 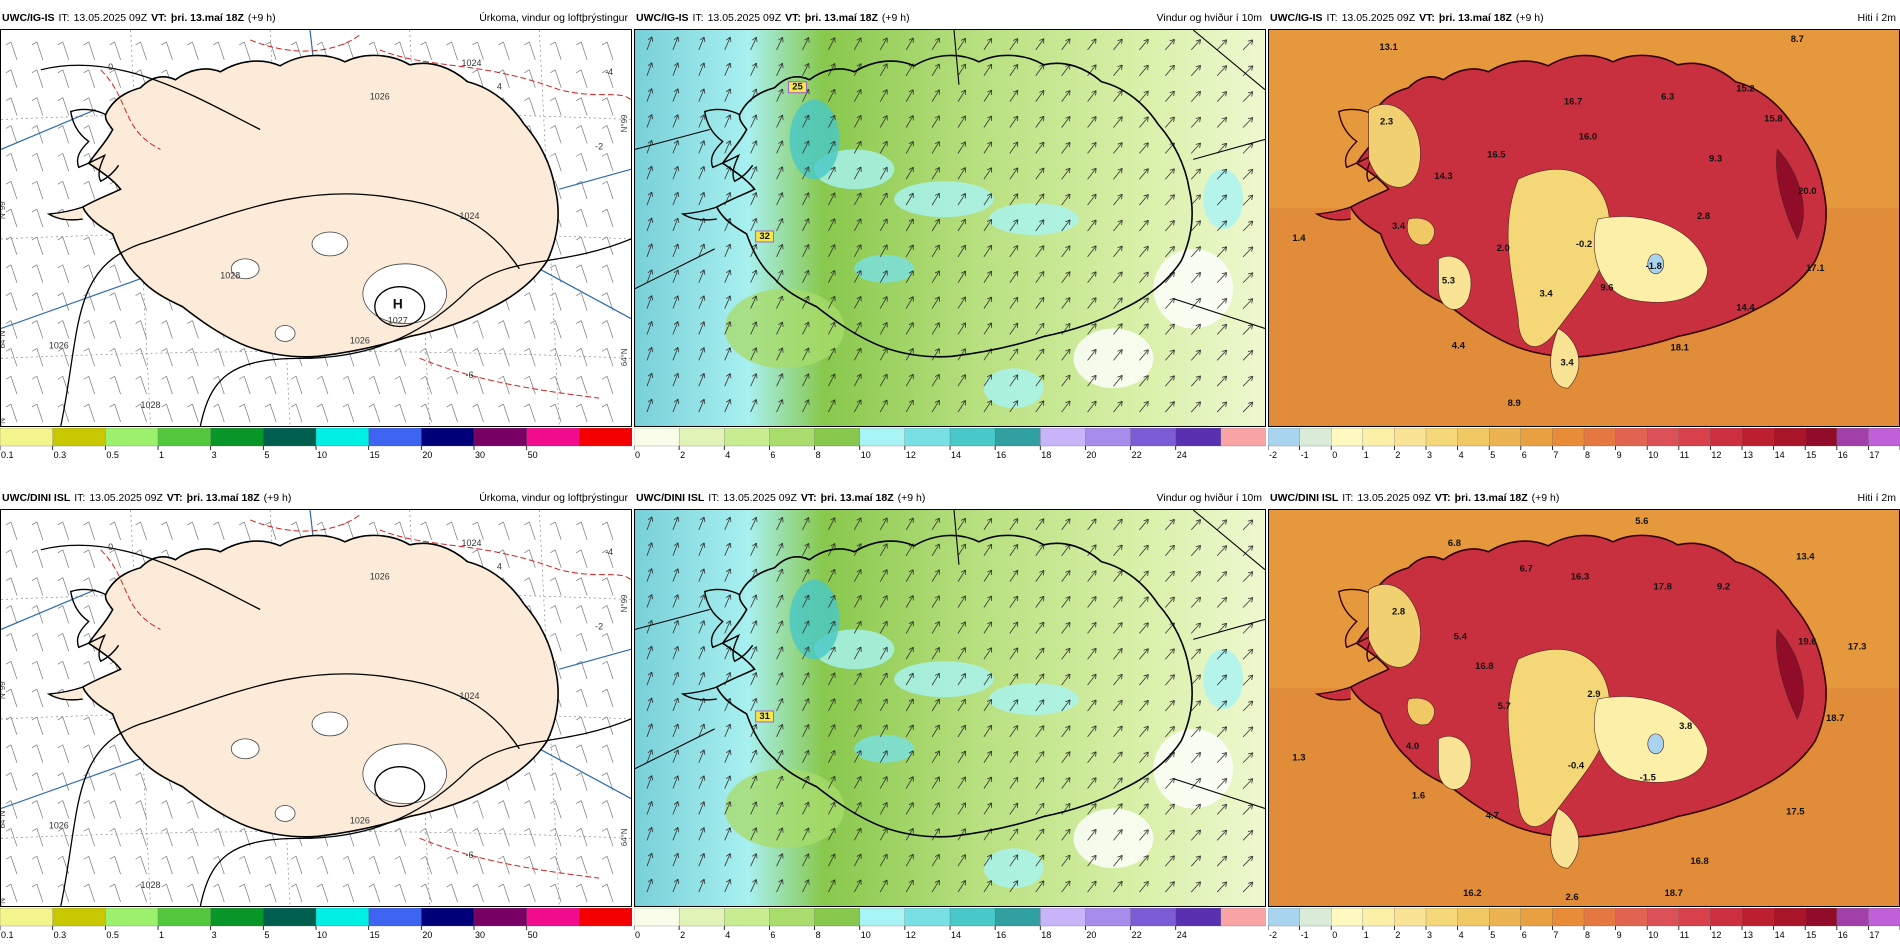 What do you see at coordinates (727, 935) in the screenshot?
I see `colorbar-tick-label: 4` at bounding box center [727, 935].